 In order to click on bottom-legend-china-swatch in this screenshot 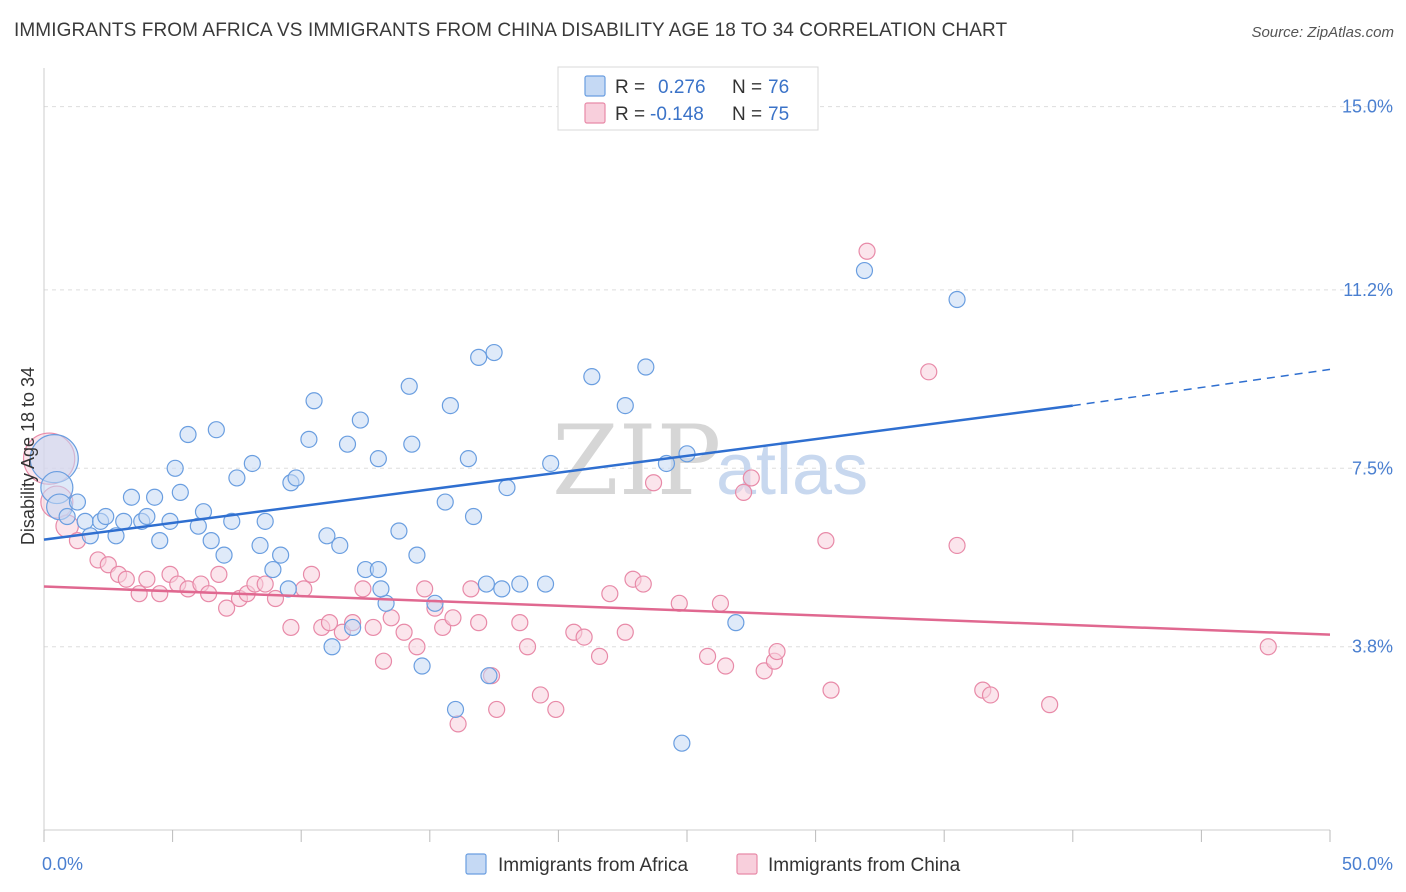, I will do `click(747, 864)`.